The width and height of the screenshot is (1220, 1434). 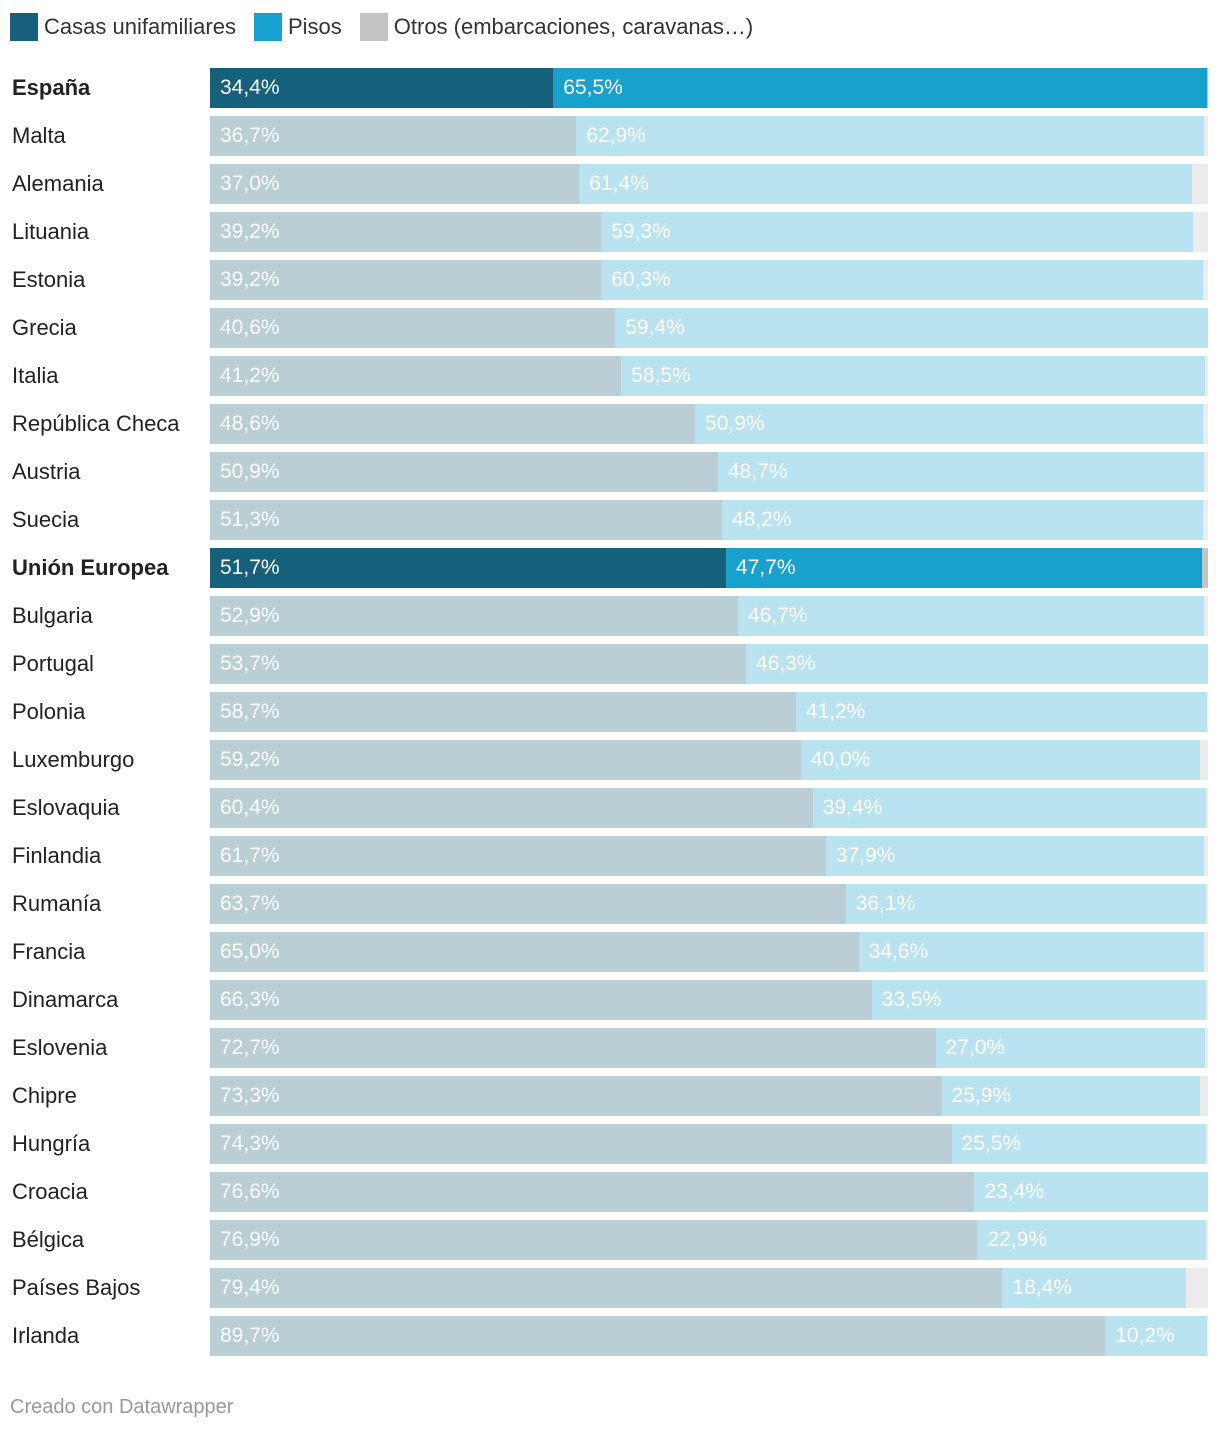 What do you see at coordinates (619, 183) in the screenshot?
I see `data-label: 61,4%` at bounding box center [619, 183].